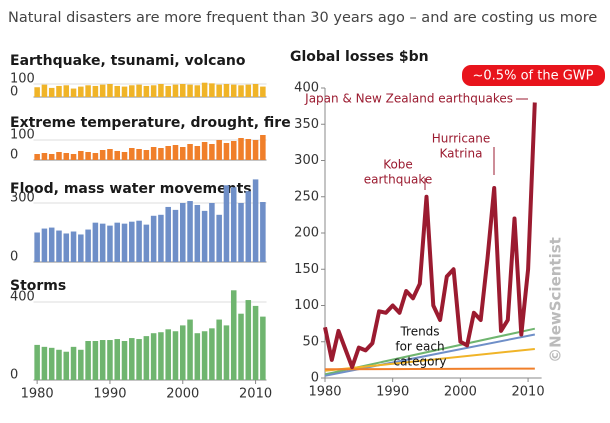  Describe the element at coordinates (150, 123) in the screenshot. I see `panel-title: Extreme temperature, drought, fire` at that location.